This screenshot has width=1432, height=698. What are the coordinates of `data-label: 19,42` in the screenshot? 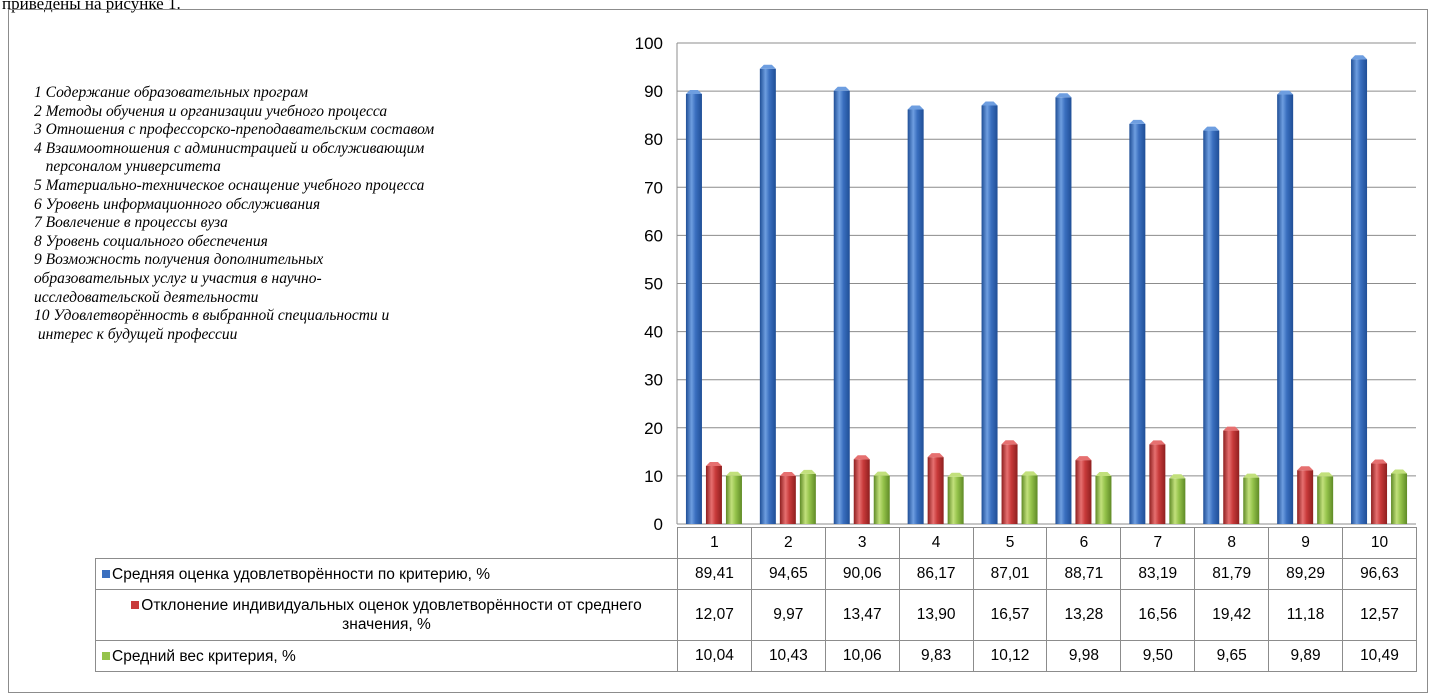 It's located at (1232, 615).